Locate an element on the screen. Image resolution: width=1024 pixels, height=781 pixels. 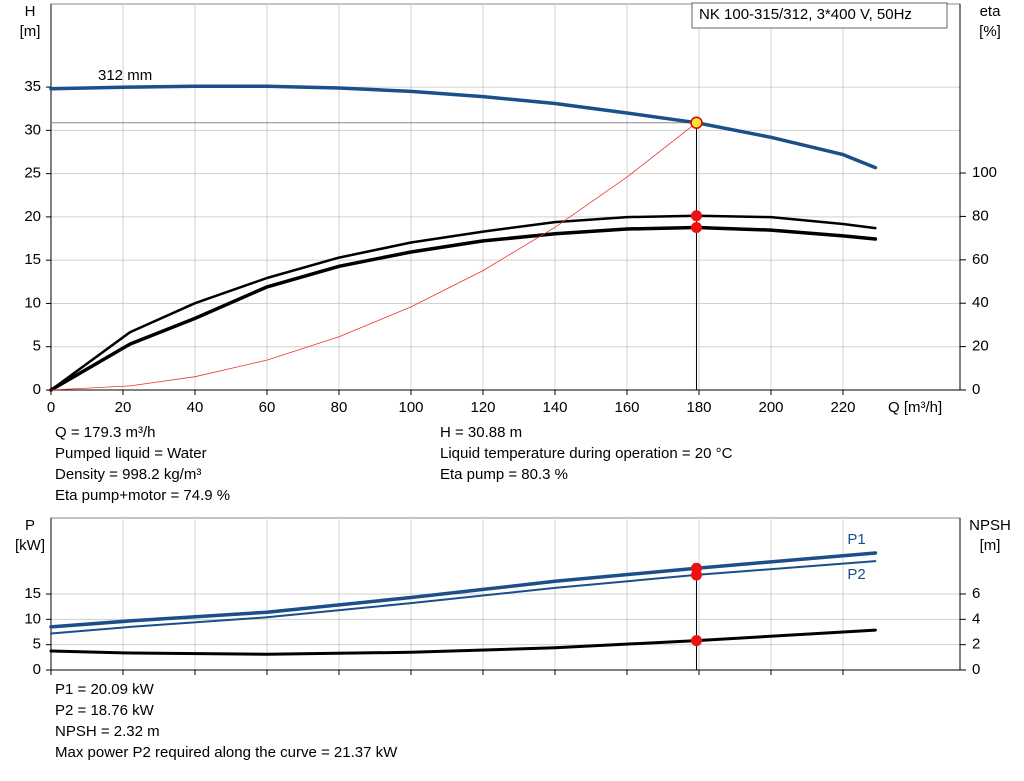
curve-label: 312 mm is located at coordinates (125, 75).